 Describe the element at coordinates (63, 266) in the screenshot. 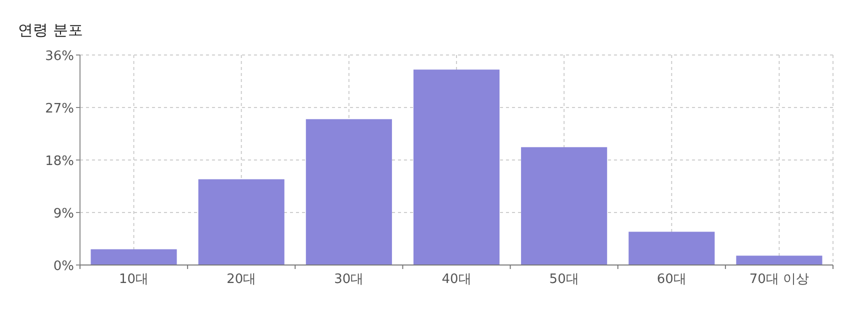

I see `y-tick-label: 0%` at that location.